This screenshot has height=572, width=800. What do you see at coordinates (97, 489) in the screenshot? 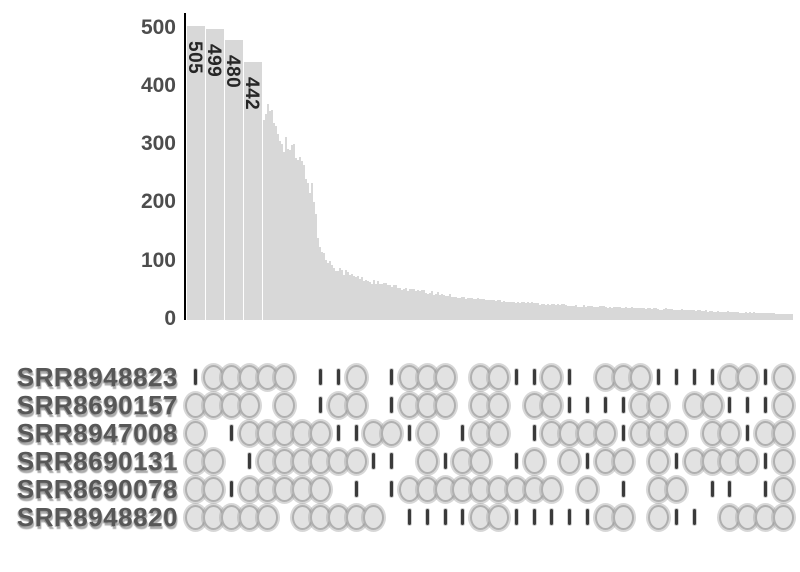
I see `row-label: SRR8690078` at bounding box center [97, 489].